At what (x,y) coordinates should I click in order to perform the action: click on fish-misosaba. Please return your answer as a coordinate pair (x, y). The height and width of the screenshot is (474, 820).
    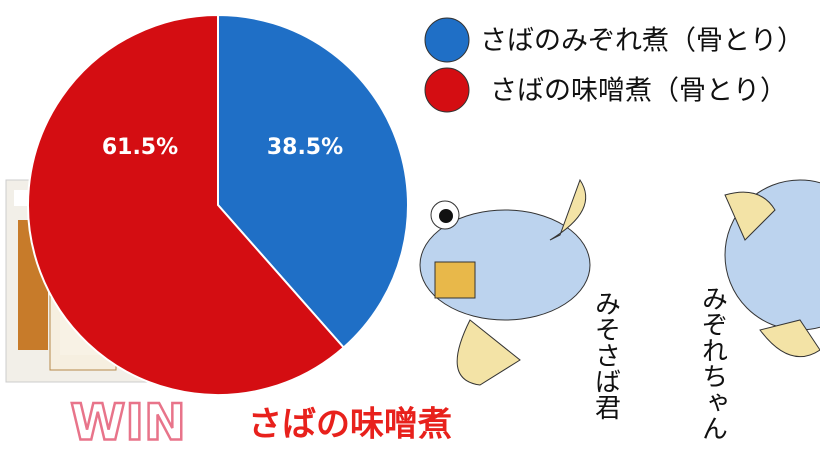
    Looking at the image, I should click on (505, 282).